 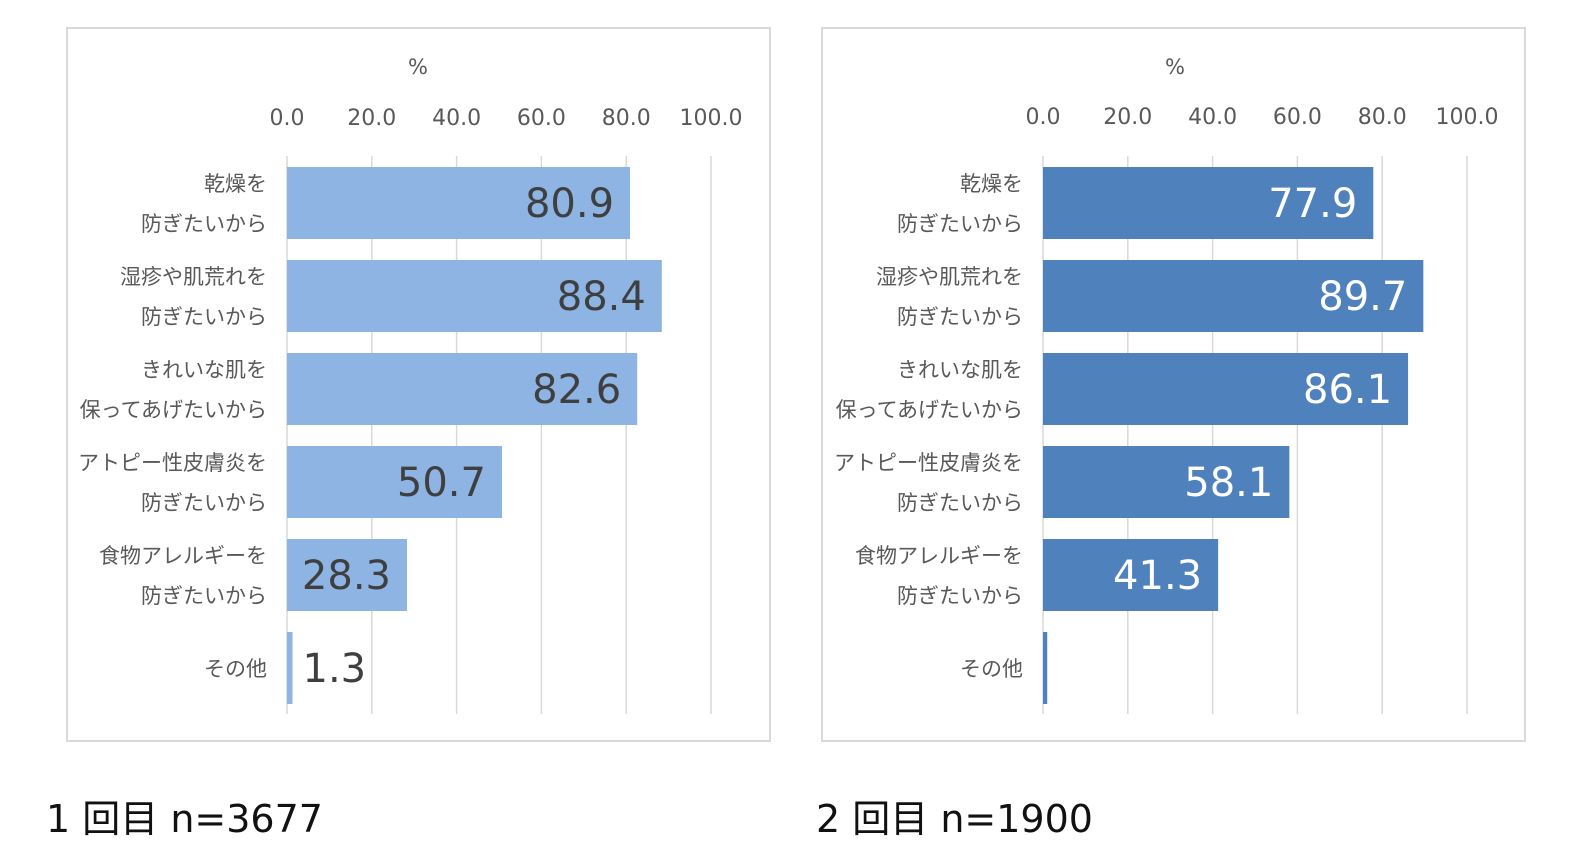 I want to click on bar-value-label: 58.1, so click(x=1228, y=483).